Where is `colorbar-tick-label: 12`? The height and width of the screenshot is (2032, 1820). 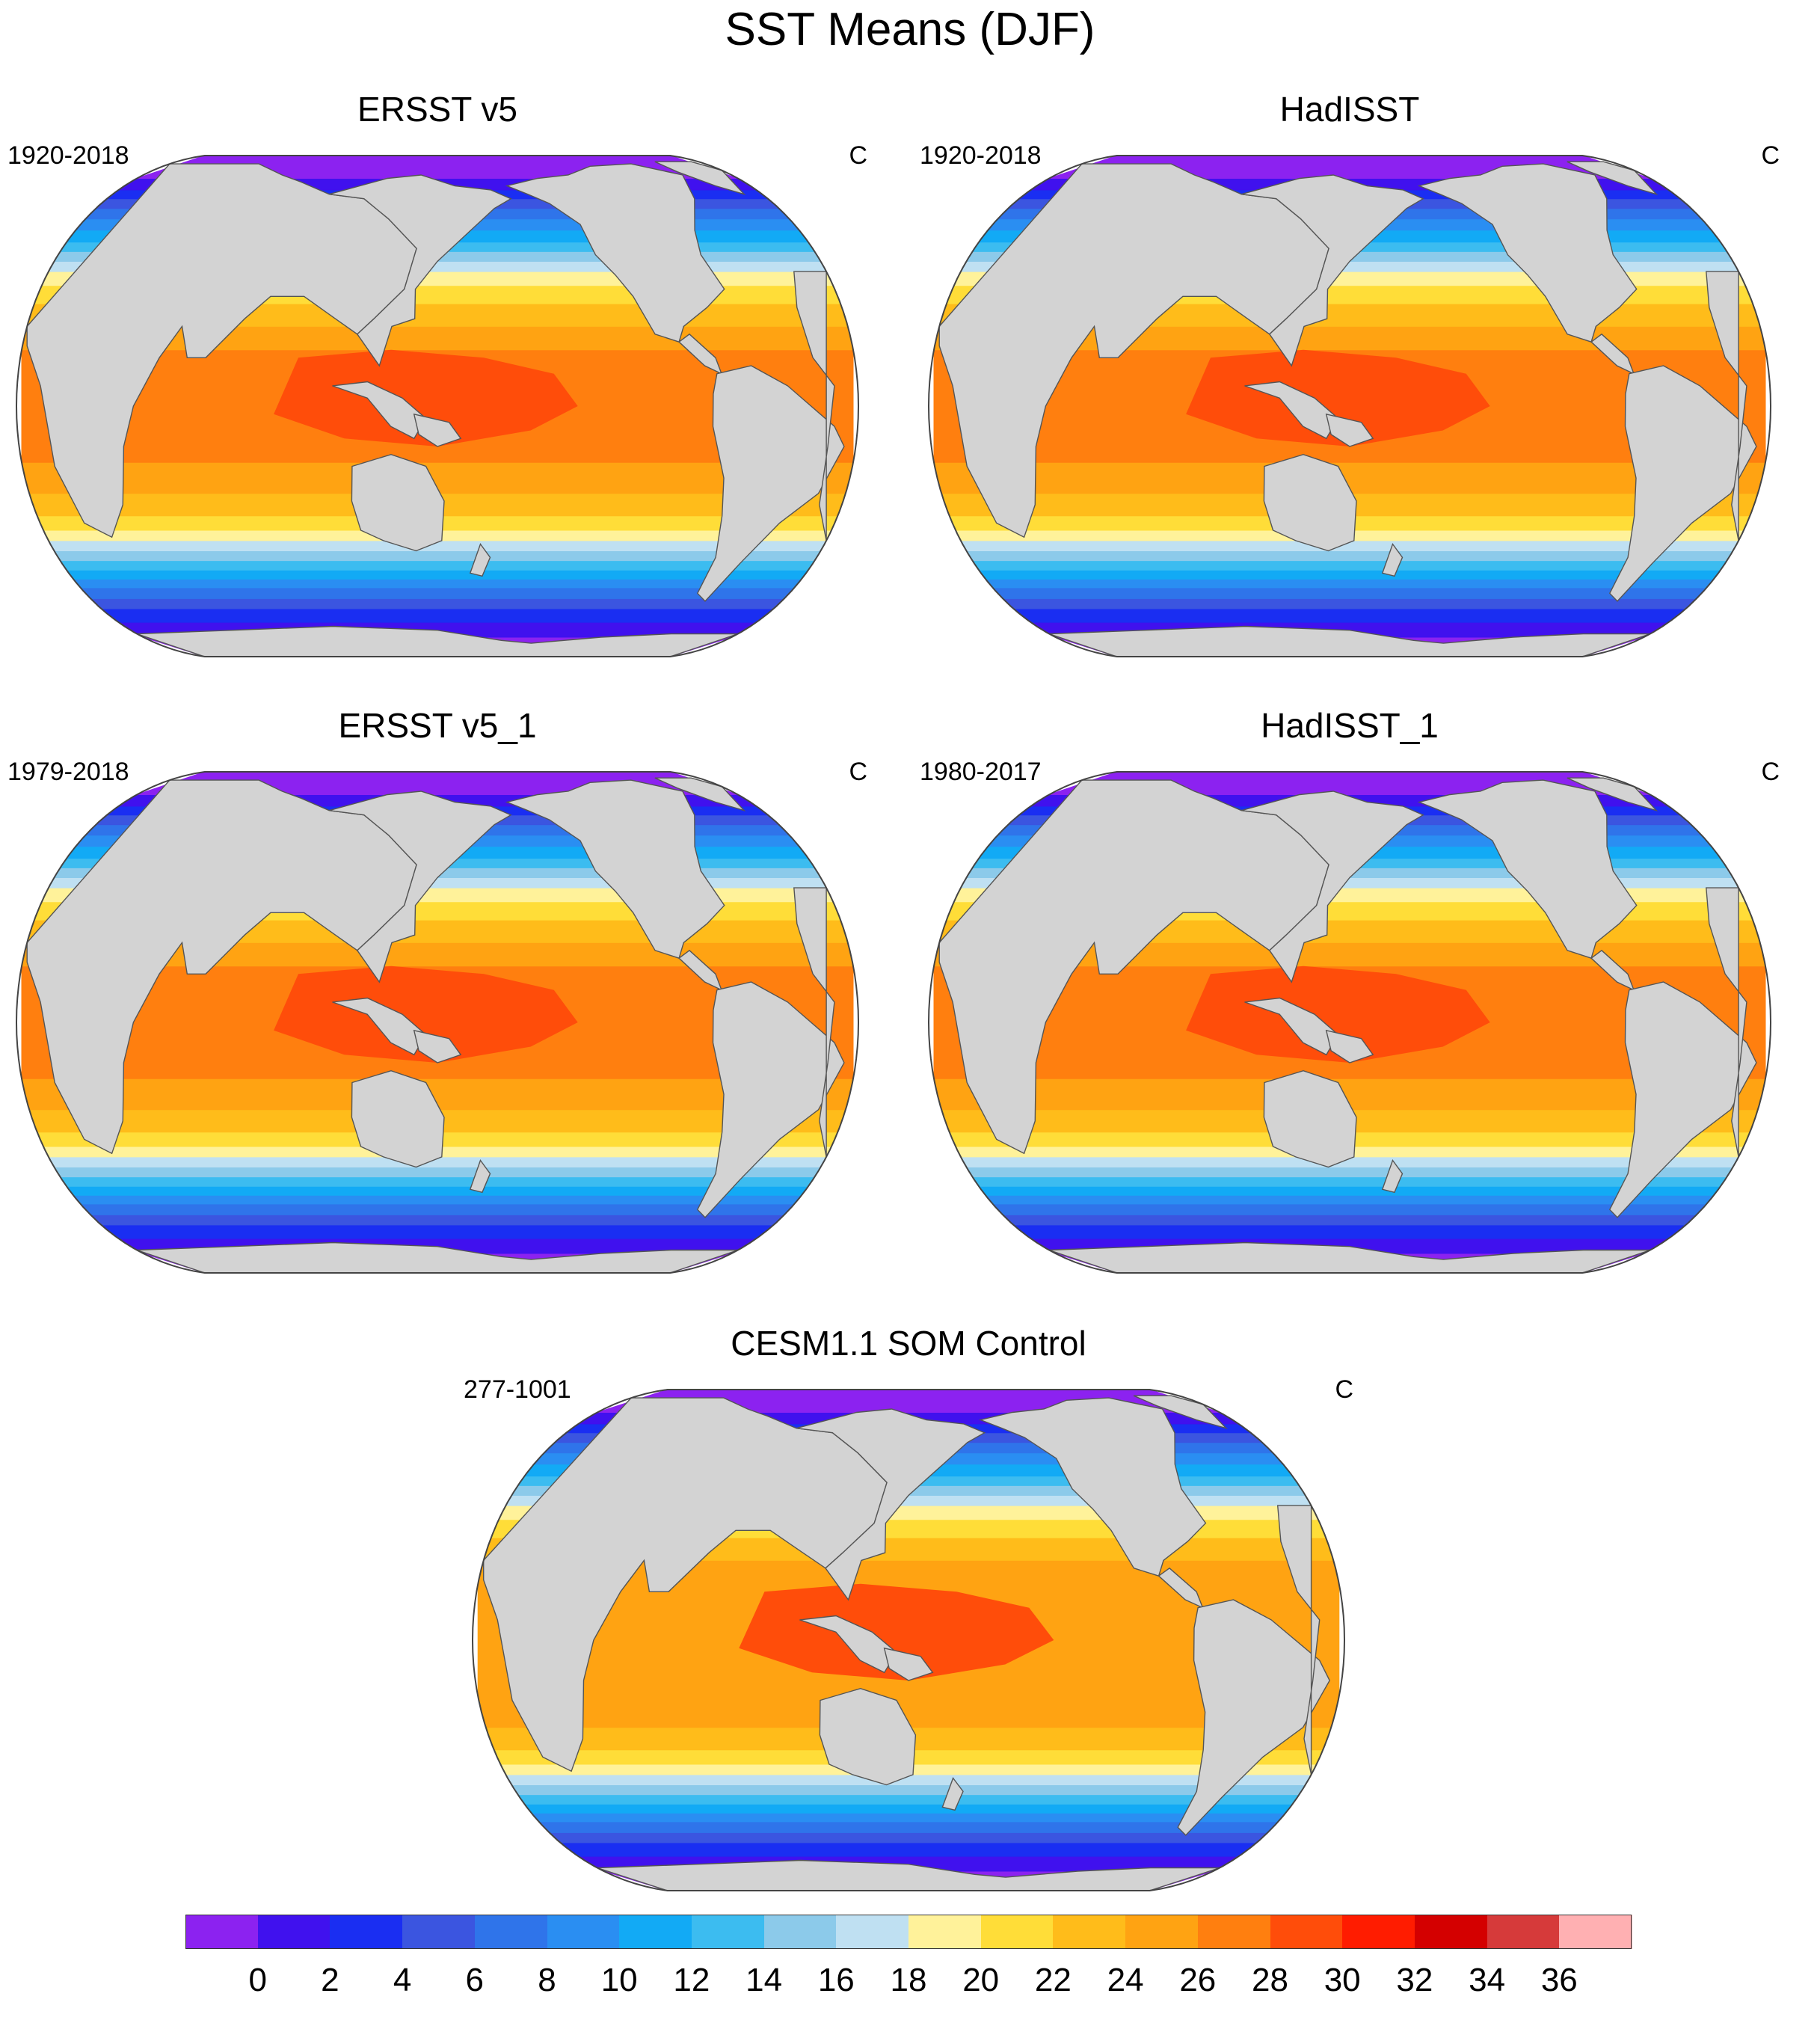 colorbar-tick-label: 12 is located at coordinates (691, 1980).